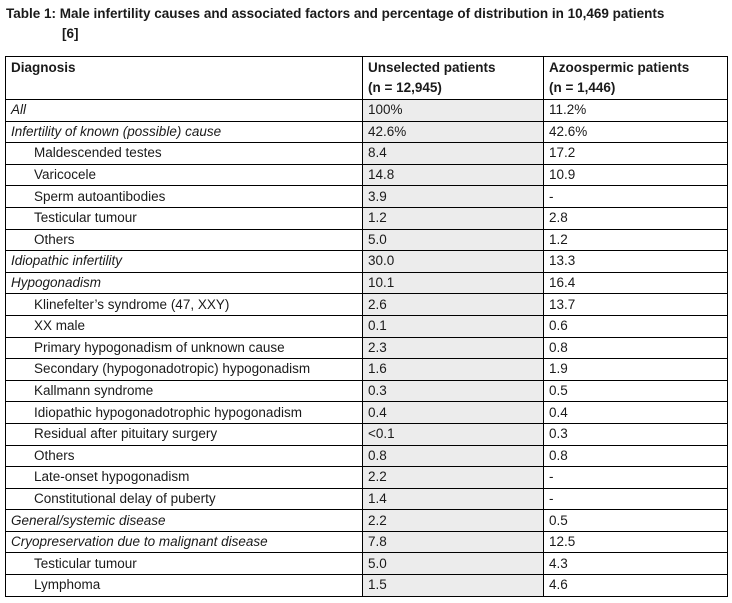 This screenshot has height=603, width=732. I want to click on diagnosis-subitem-cell: Lymphoma, so click(184, 585).